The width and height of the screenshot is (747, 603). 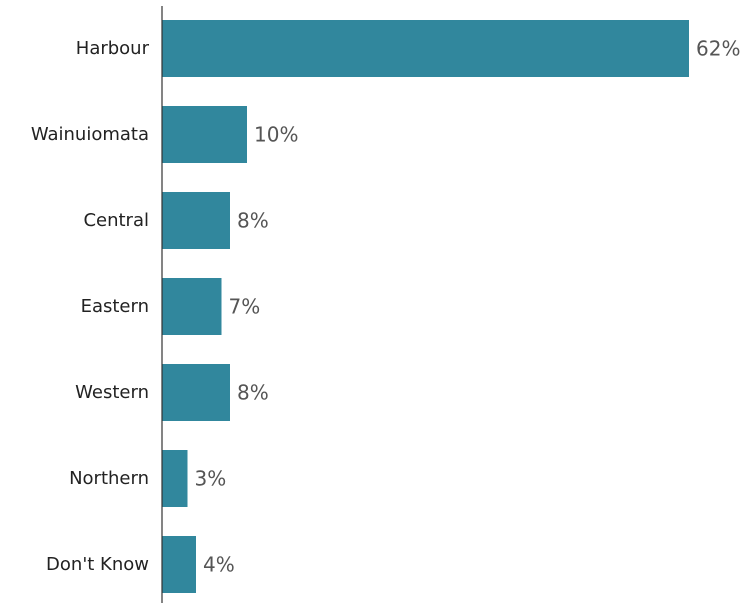 I want to click on bar-don-t-know, so click(x=179, y=564).